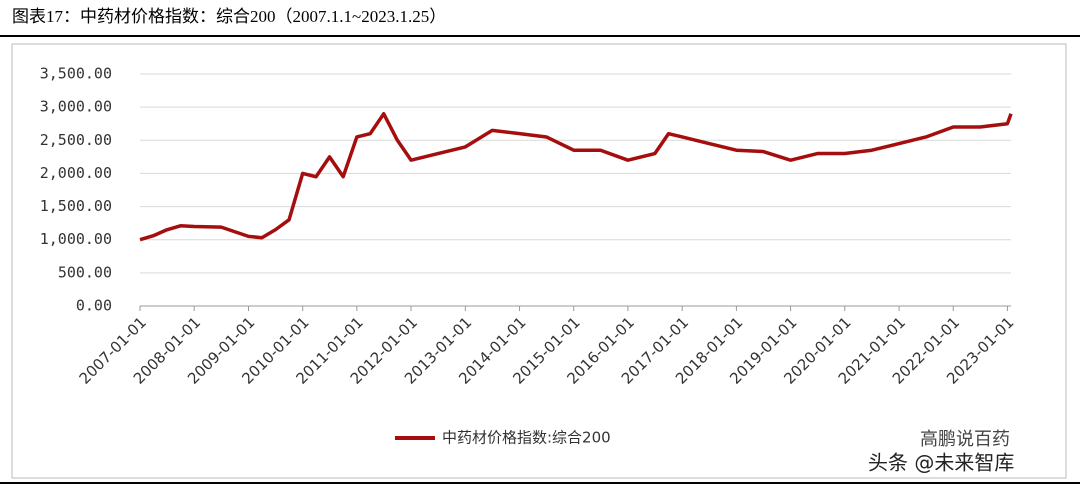 The image size is (1080, 494). What do you see at coordinates (76, 206) in the screenshot?
I see `y-tick-label: 1,500.00` at bounding box center [76, 206].